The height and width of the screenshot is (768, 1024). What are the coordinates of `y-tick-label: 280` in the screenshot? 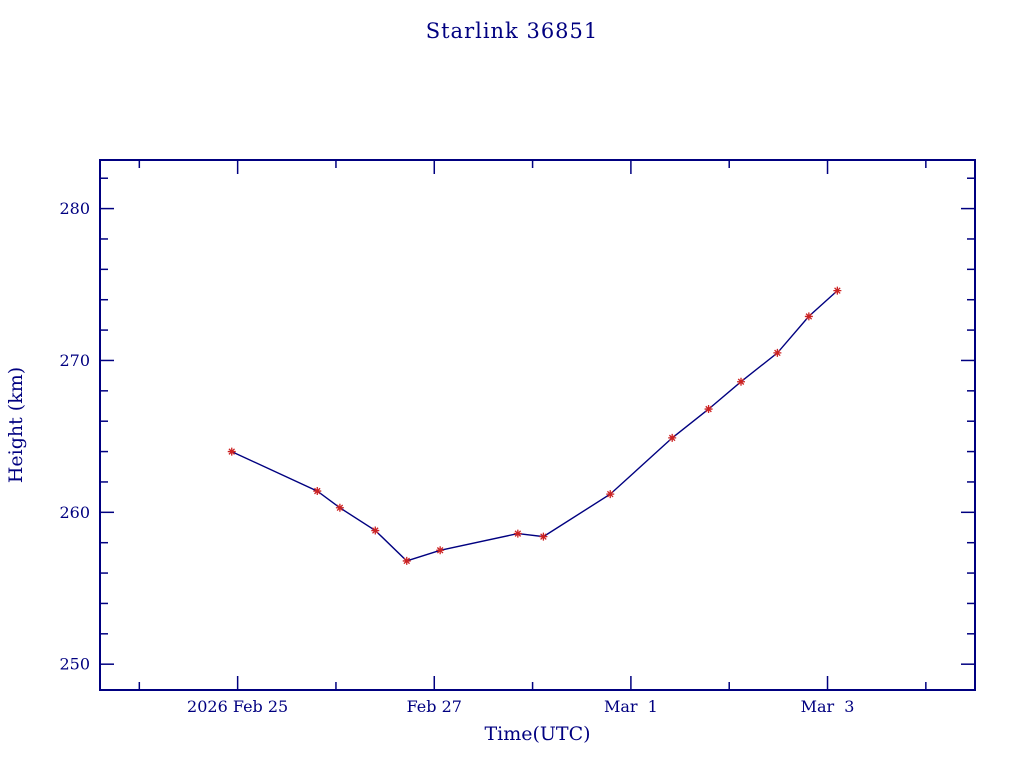 It's located at (74, 208).